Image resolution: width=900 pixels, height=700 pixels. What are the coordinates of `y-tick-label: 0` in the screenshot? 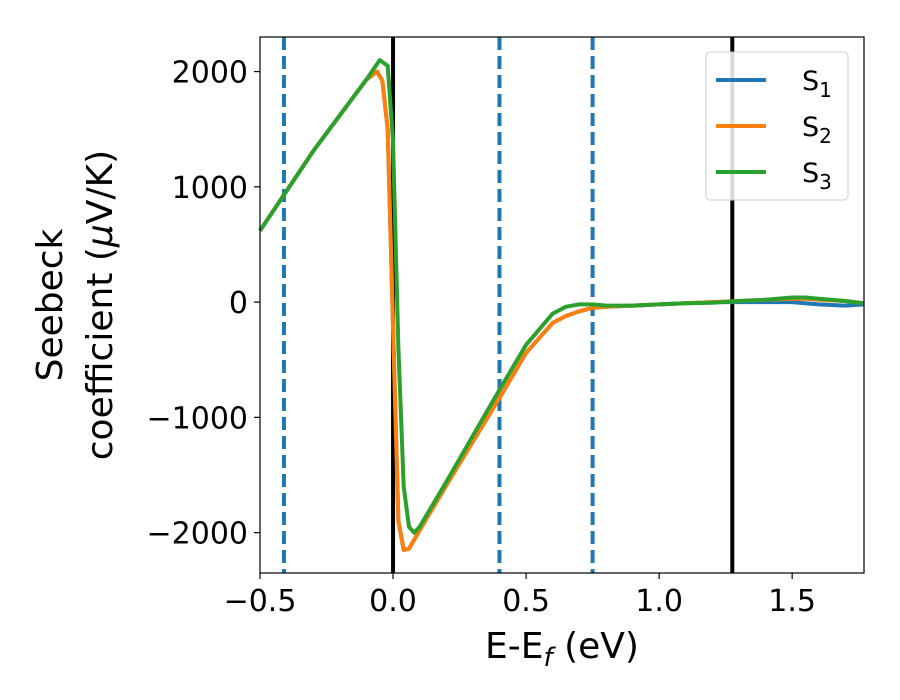 It's located at (238, 303).